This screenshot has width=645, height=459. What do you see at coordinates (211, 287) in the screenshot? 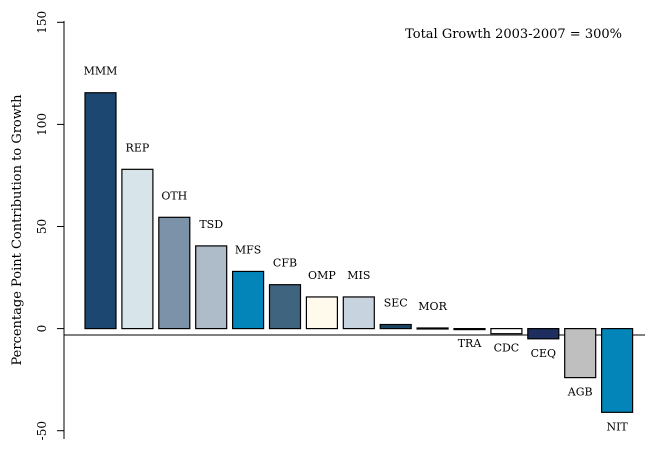
I see `bar-tsd` at bounding box center [211, 287].